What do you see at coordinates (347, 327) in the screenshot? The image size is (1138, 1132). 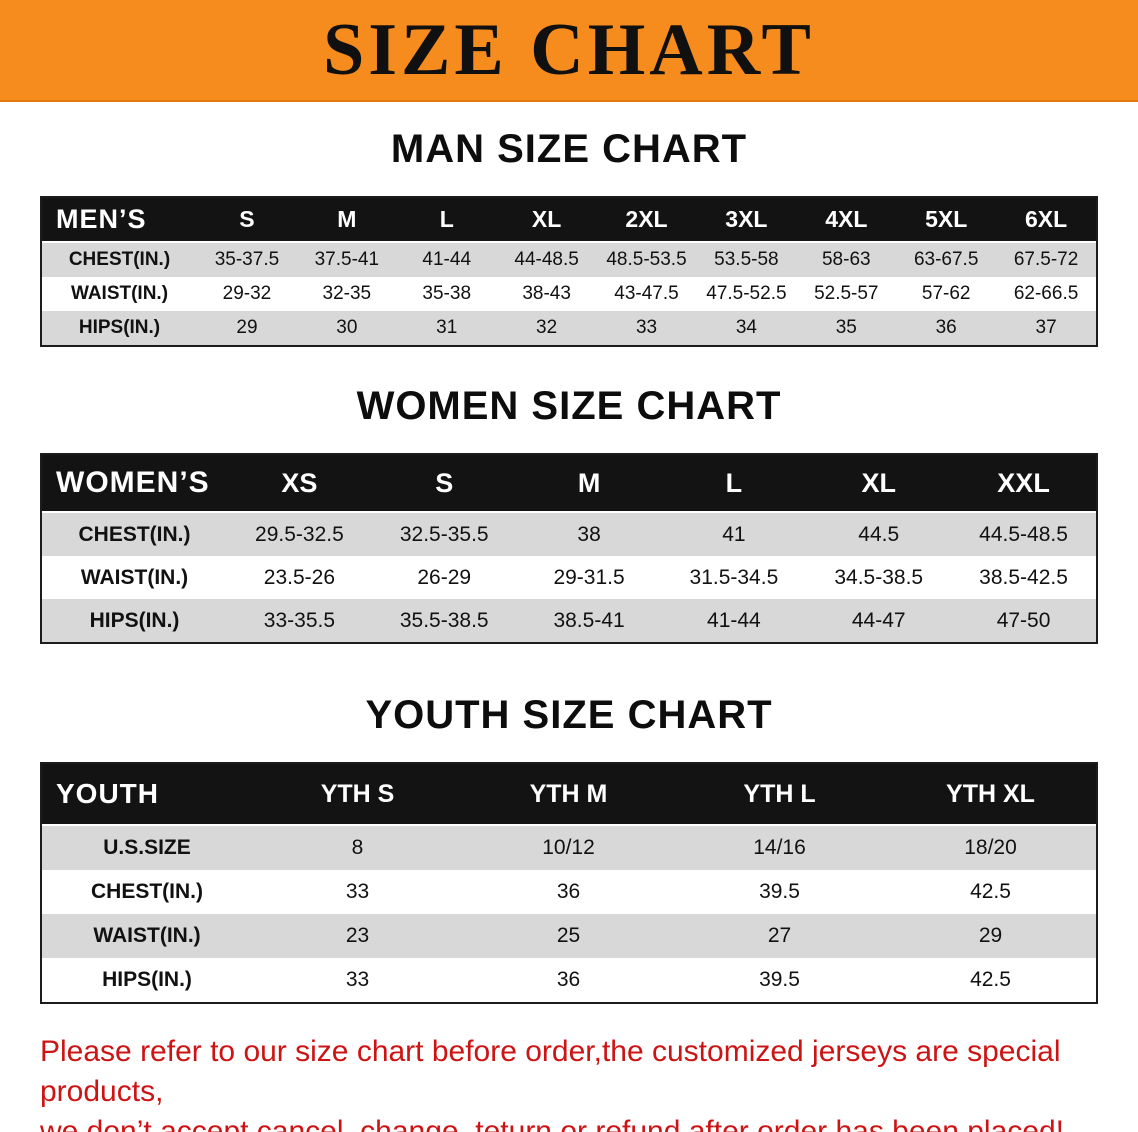 I see `table-cell: 30` at bounding box center [347, 327].